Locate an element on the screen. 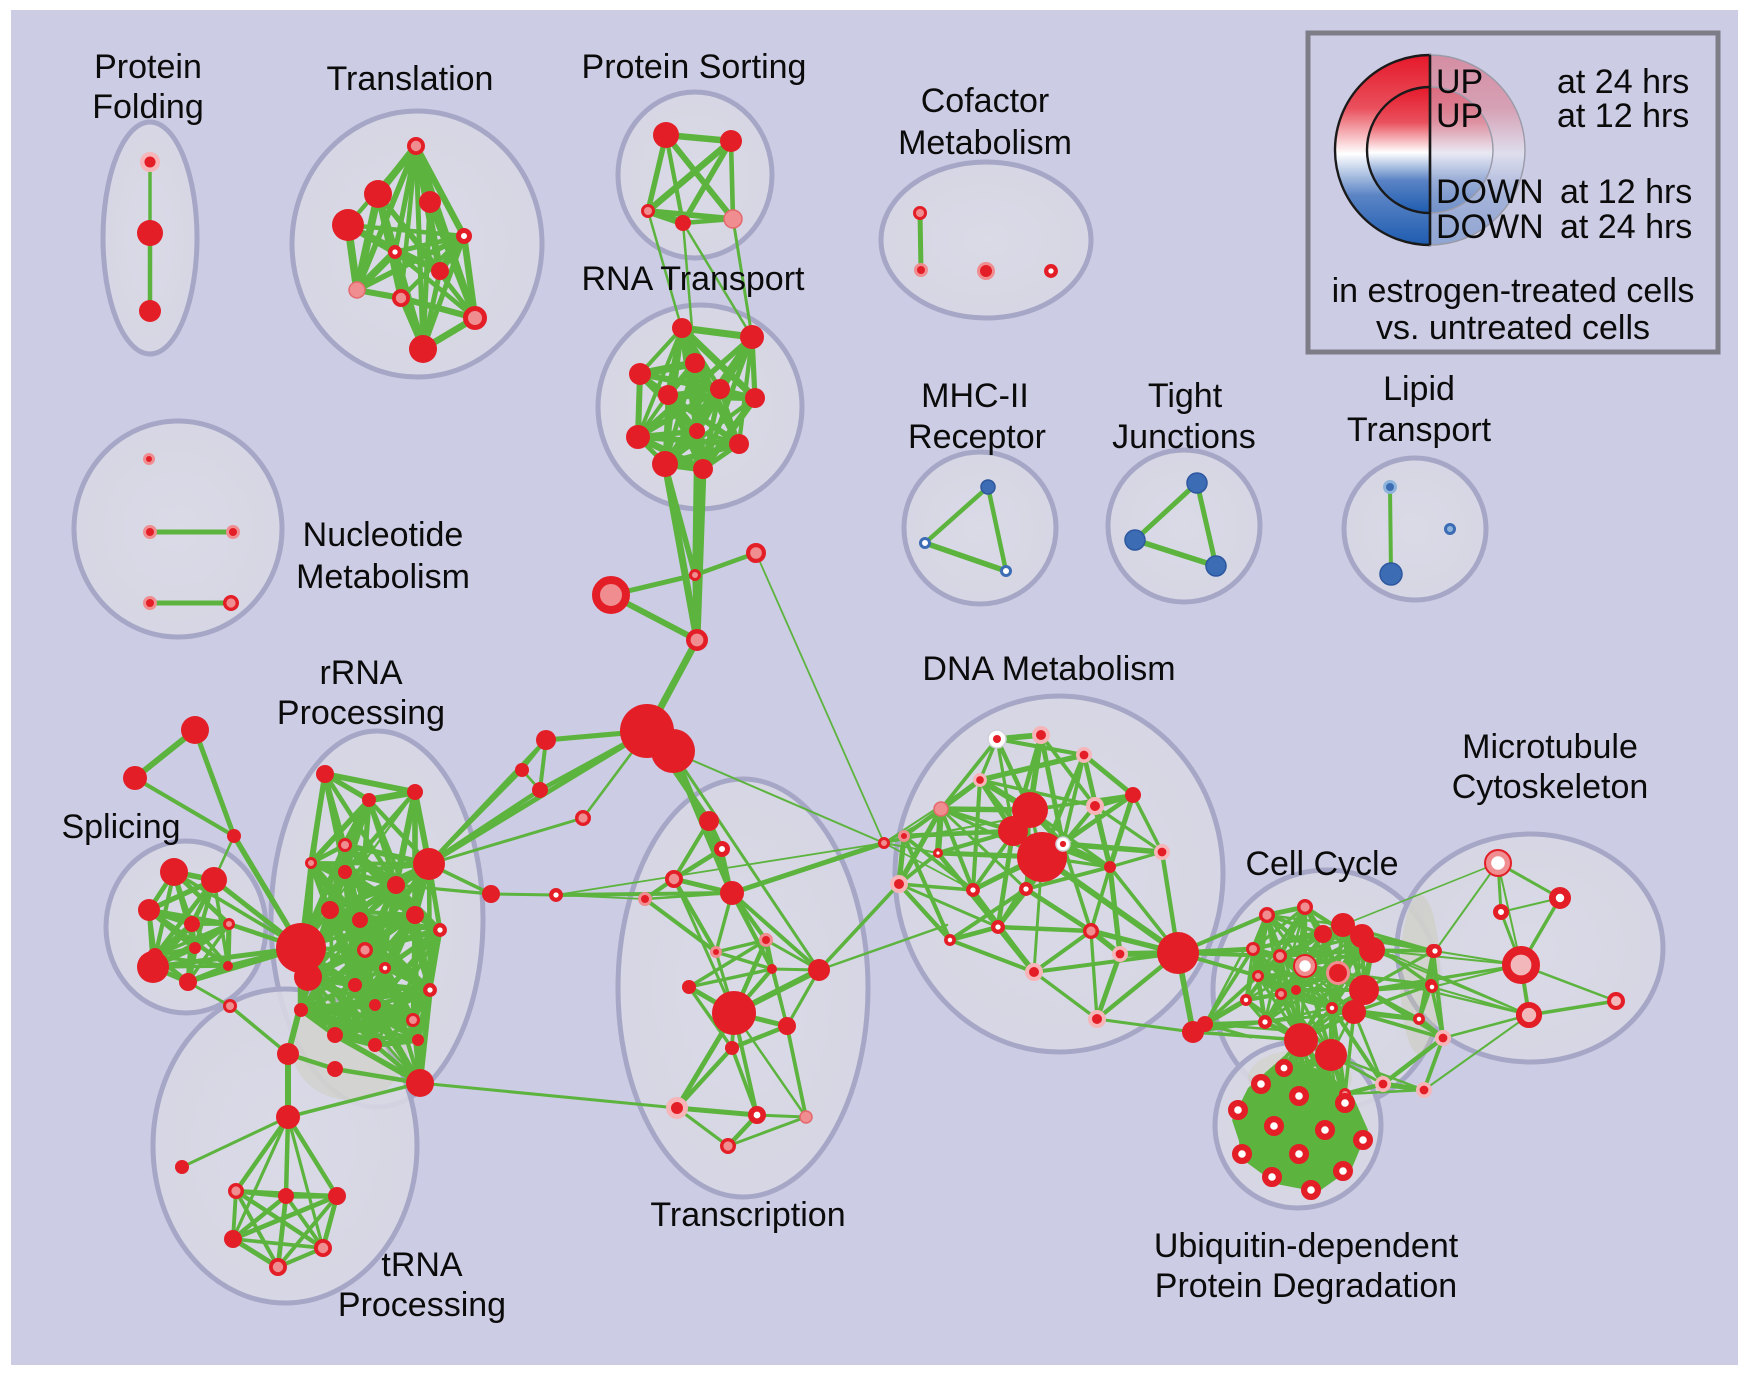  svg-text: Cell Cycle is located at coordinates (1321, 864).